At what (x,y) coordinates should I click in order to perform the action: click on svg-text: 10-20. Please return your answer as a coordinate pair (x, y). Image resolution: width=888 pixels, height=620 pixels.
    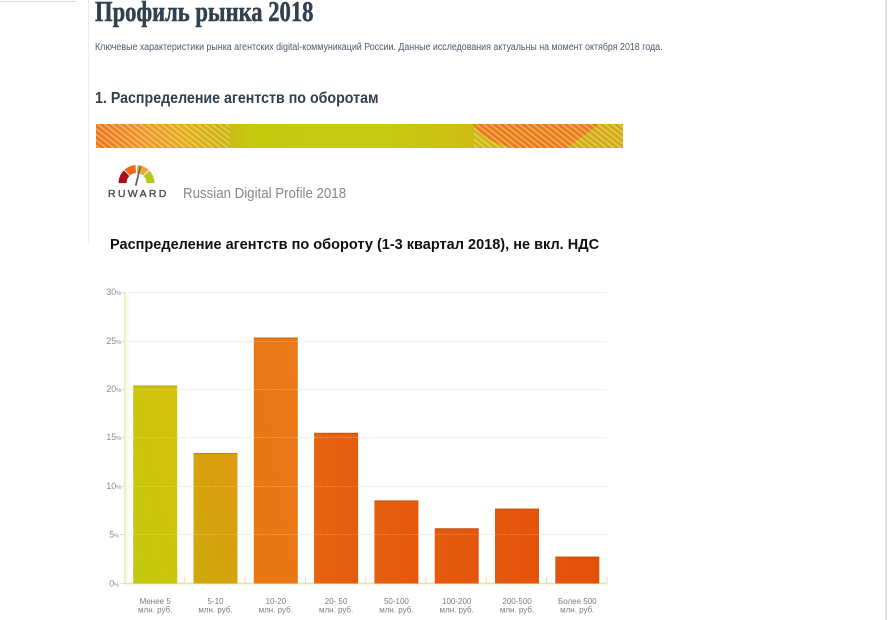
    Looking at the image, I should click on (276, 601).